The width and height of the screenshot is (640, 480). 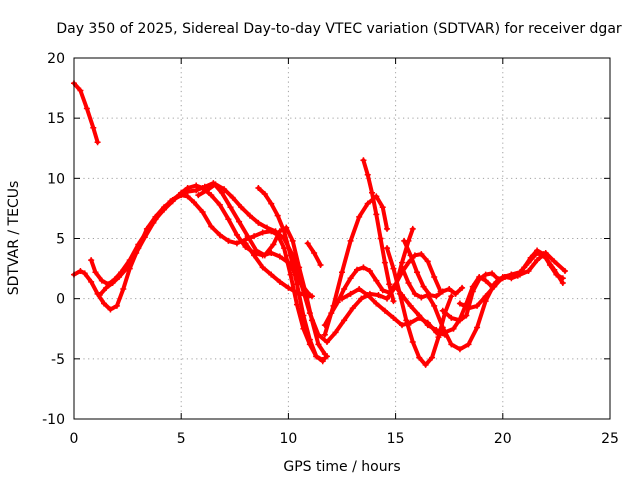 I want to click on series-s18, so click(x=512, y=280).